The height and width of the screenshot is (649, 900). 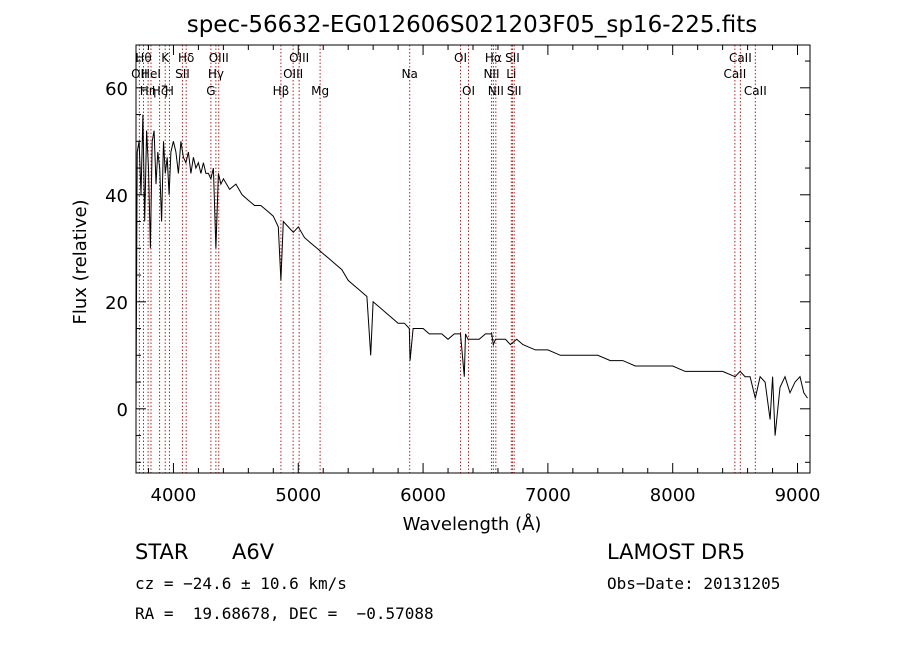 What do you see at coordinates (320, 91) in the screenshot?
I see `emission-line-label: Mg` at bounding box center [320, 91].